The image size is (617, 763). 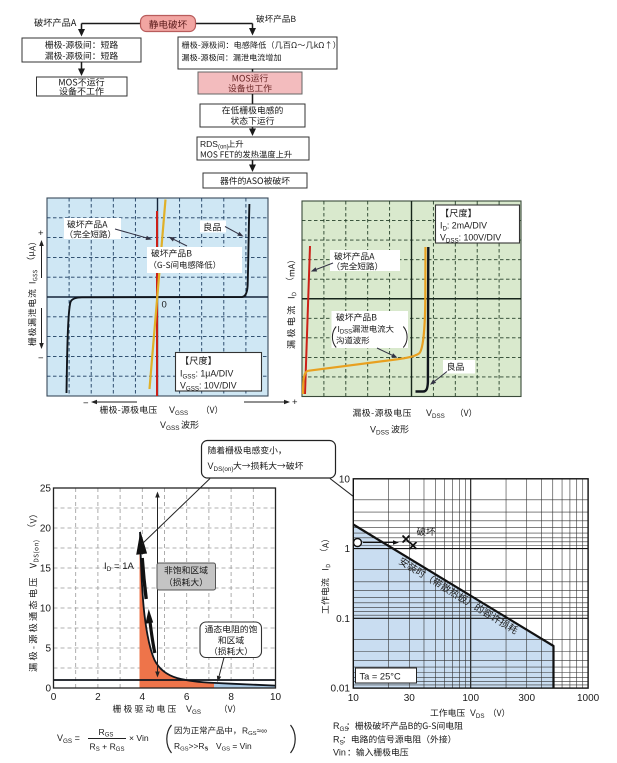 What do you see at coordinates (338, 741) in the screenshot?
I see `svg-text: RS` at bounding box center [338, 741].